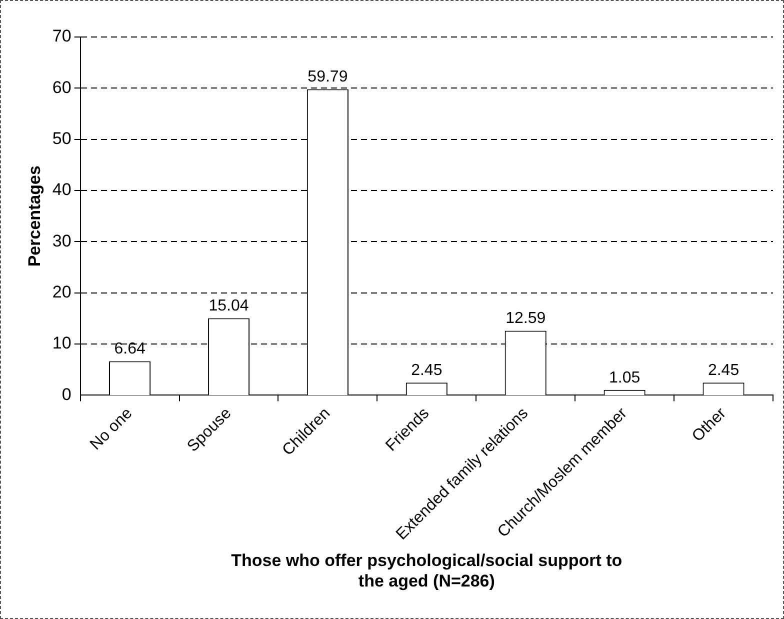 The width and height of the screenshot is (784, 619). Describe the element at coordinates (62, 190) in the screenshot. I see `y-tick-label: 40` at that location.